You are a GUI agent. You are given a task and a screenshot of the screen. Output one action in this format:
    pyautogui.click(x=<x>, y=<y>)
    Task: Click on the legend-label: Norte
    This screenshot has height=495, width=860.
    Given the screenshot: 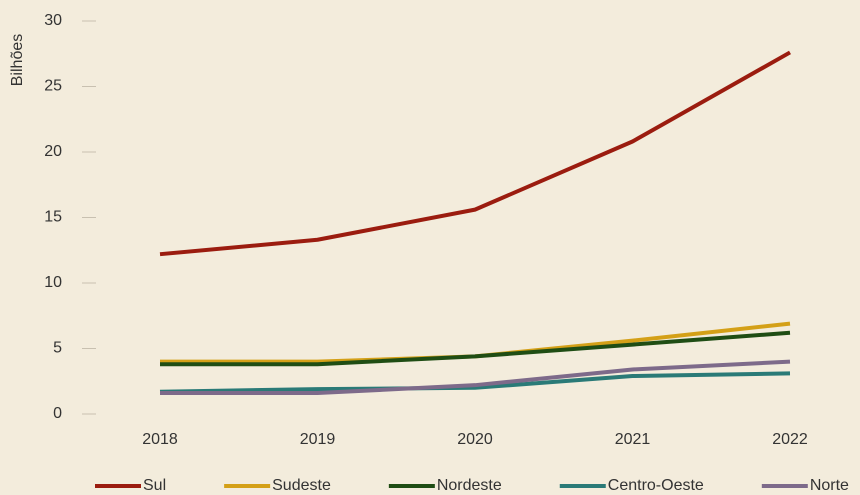 What is the action you would take?
    pyautogui.click(x=829, y=485)
    